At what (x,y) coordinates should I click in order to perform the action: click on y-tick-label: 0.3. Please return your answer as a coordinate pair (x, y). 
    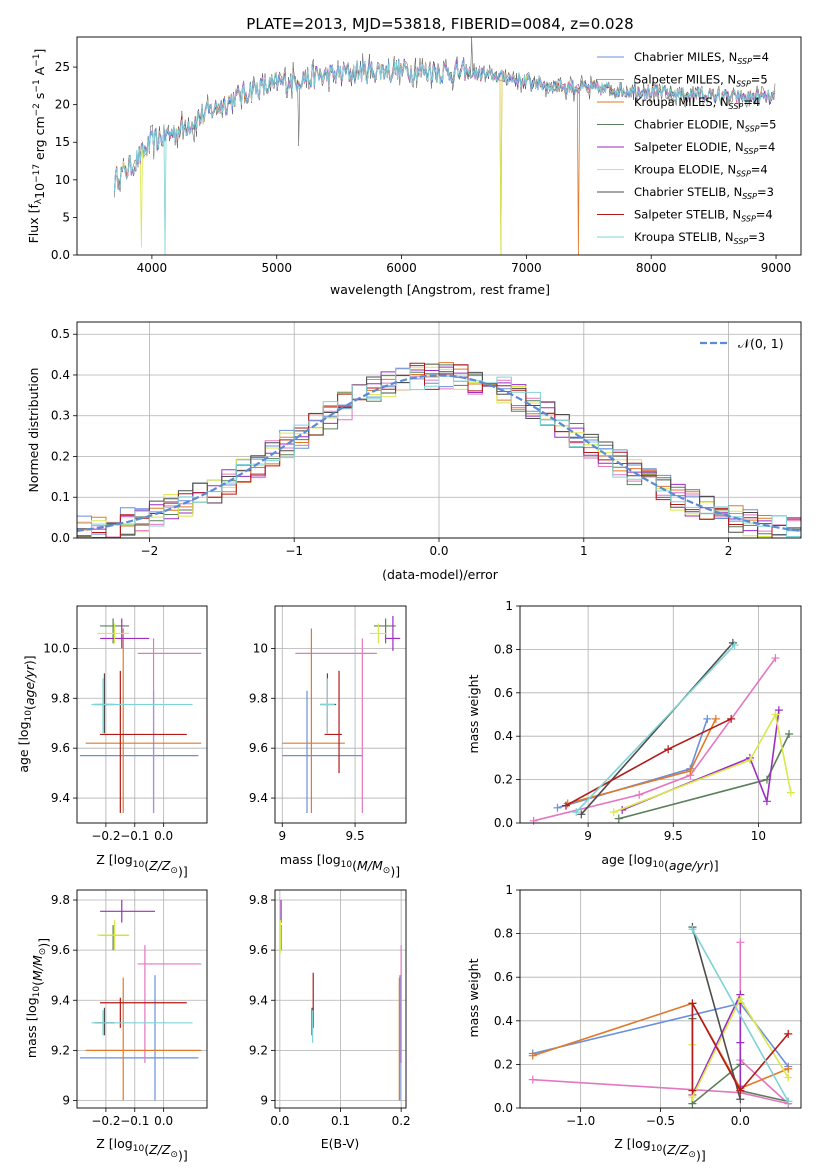
    Looking at the image, I should click on (60, 416).